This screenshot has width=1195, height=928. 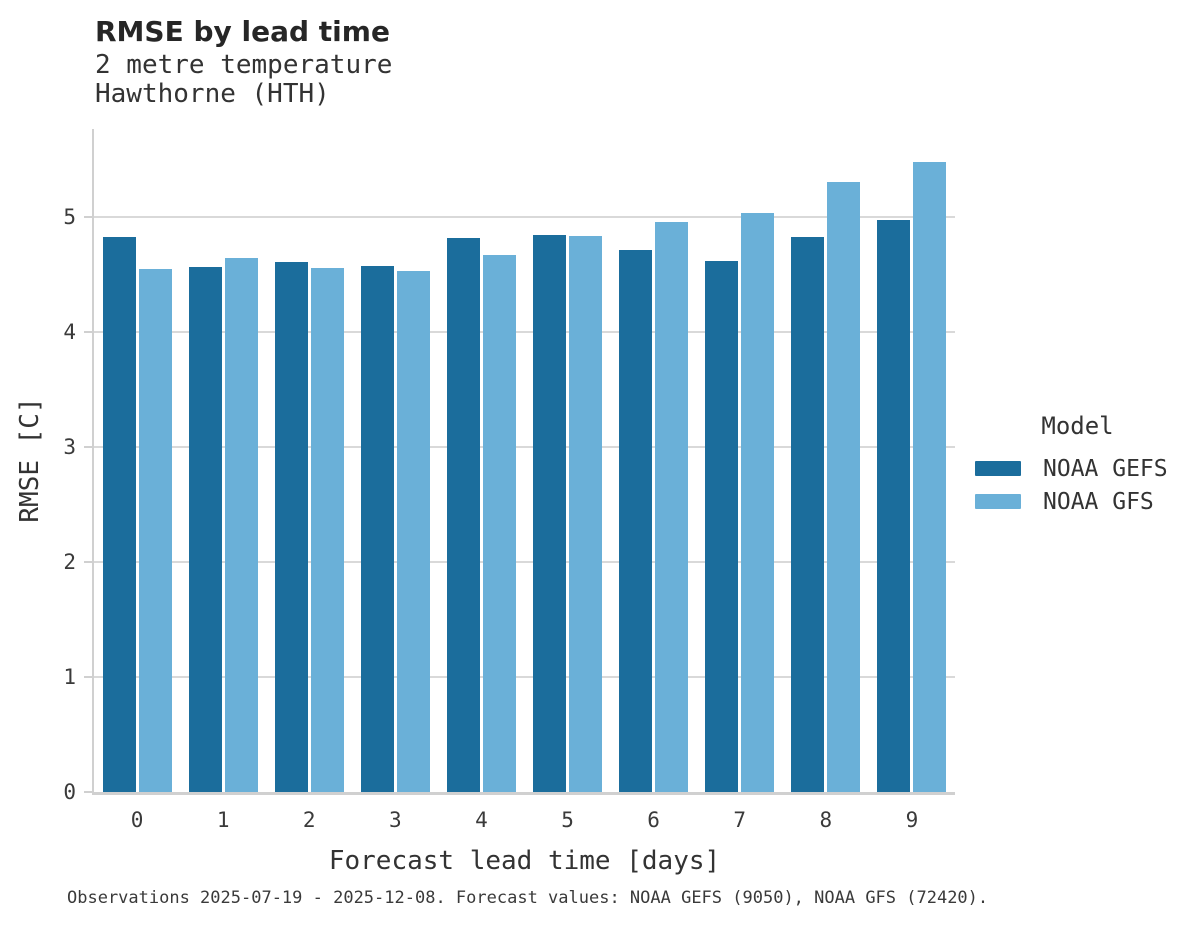 I want to click on x-tick-label-3: 3, so click(x=395, y=820).